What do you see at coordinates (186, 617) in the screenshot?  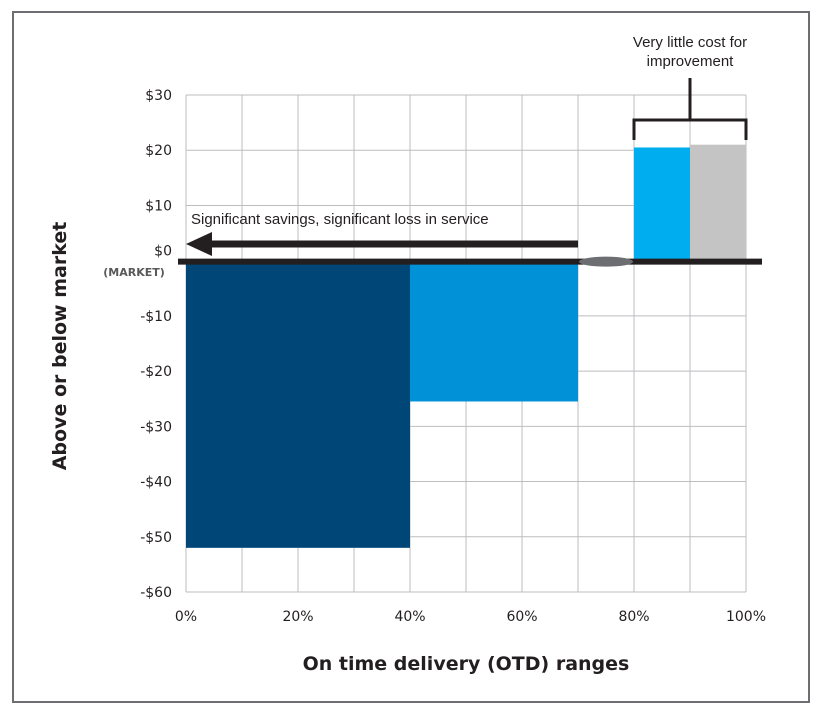 I see `x-tick-label-0: 0%` at bounding box center [186, 617].